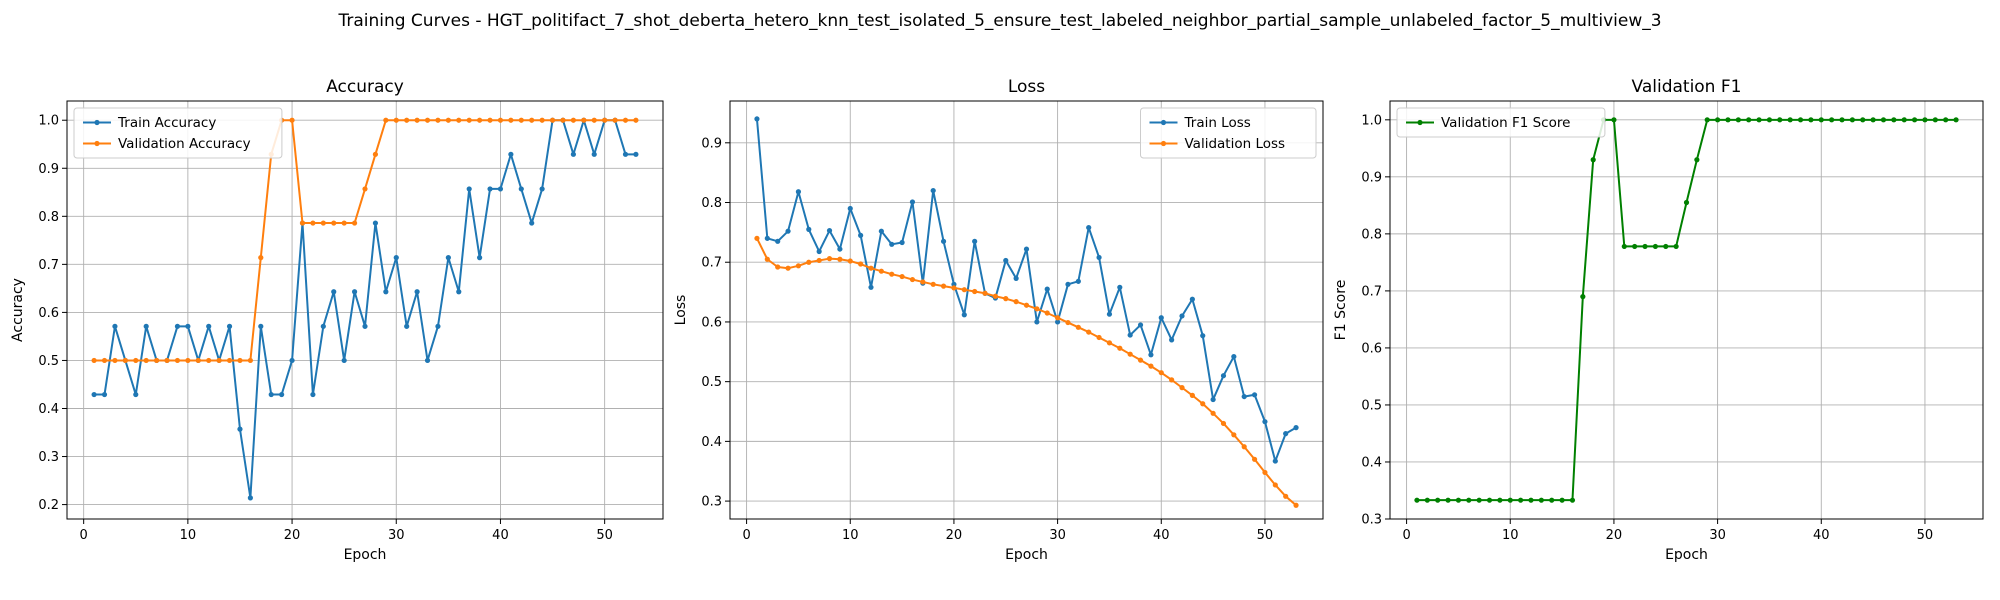 This screenshot has height=600, width=2000. Describe the element at coordinates (1235, 144) in the screenshot. I see `legend-entry-validation-loss: Validation Loss` at that location.